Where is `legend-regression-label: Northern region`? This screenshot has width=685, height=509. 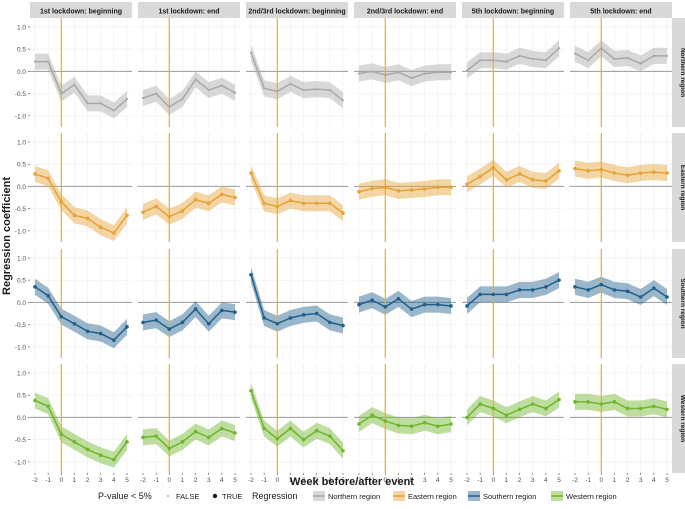
legend-regression-label: Northern region is located at coordinates (354, 496).